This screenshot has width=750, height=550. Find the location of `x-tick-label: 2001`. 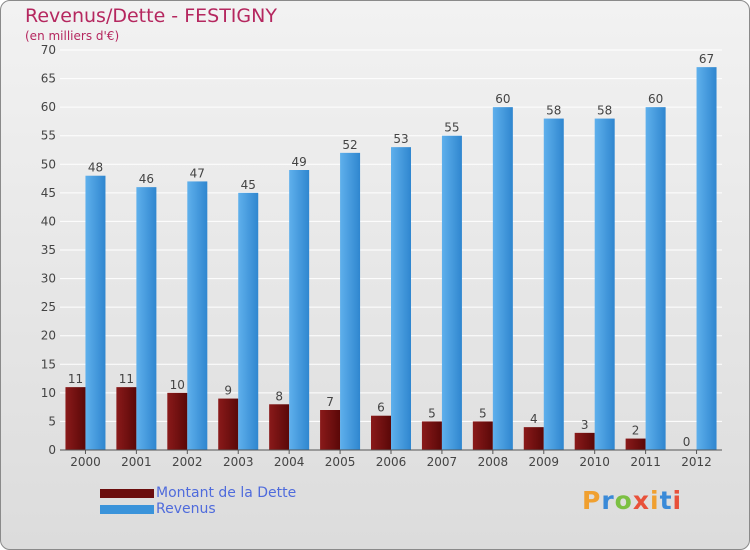

x-tick-label: 2001 is located at coordinates (136, 462).